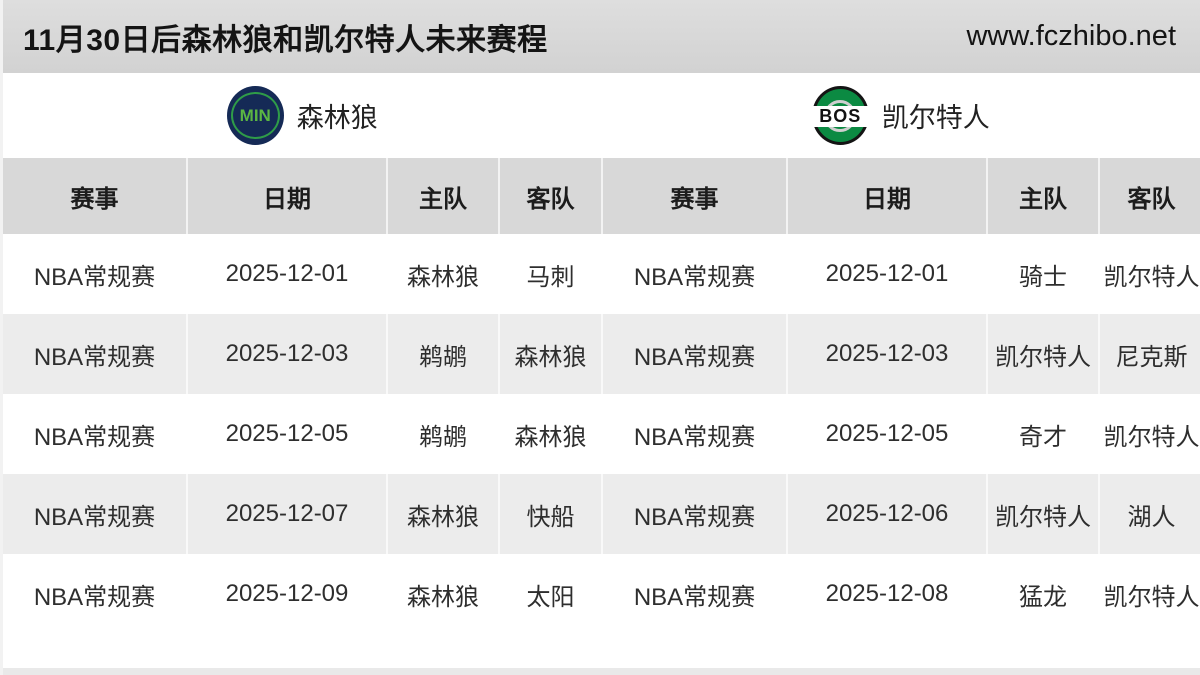  I want to click on schedule-cell: 尼克斯, so click(1151, 357).